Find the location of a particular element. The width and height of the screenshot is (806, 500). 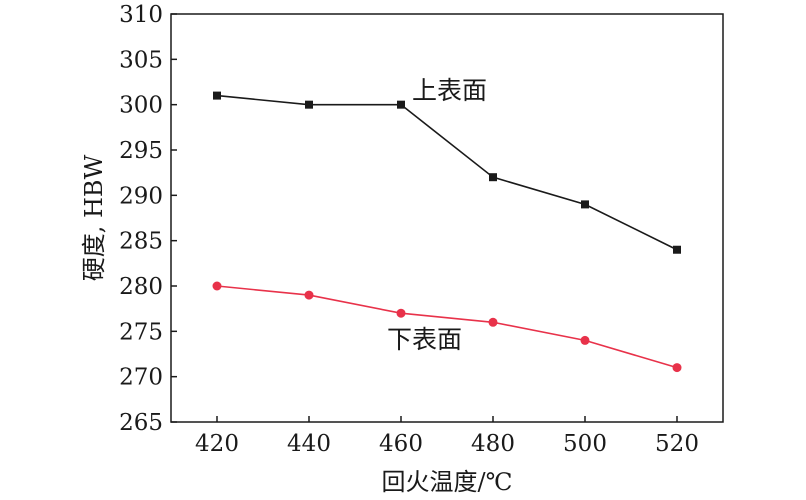

x-axis-title: 回火温度/℃ is located at coordinates (447, 482).